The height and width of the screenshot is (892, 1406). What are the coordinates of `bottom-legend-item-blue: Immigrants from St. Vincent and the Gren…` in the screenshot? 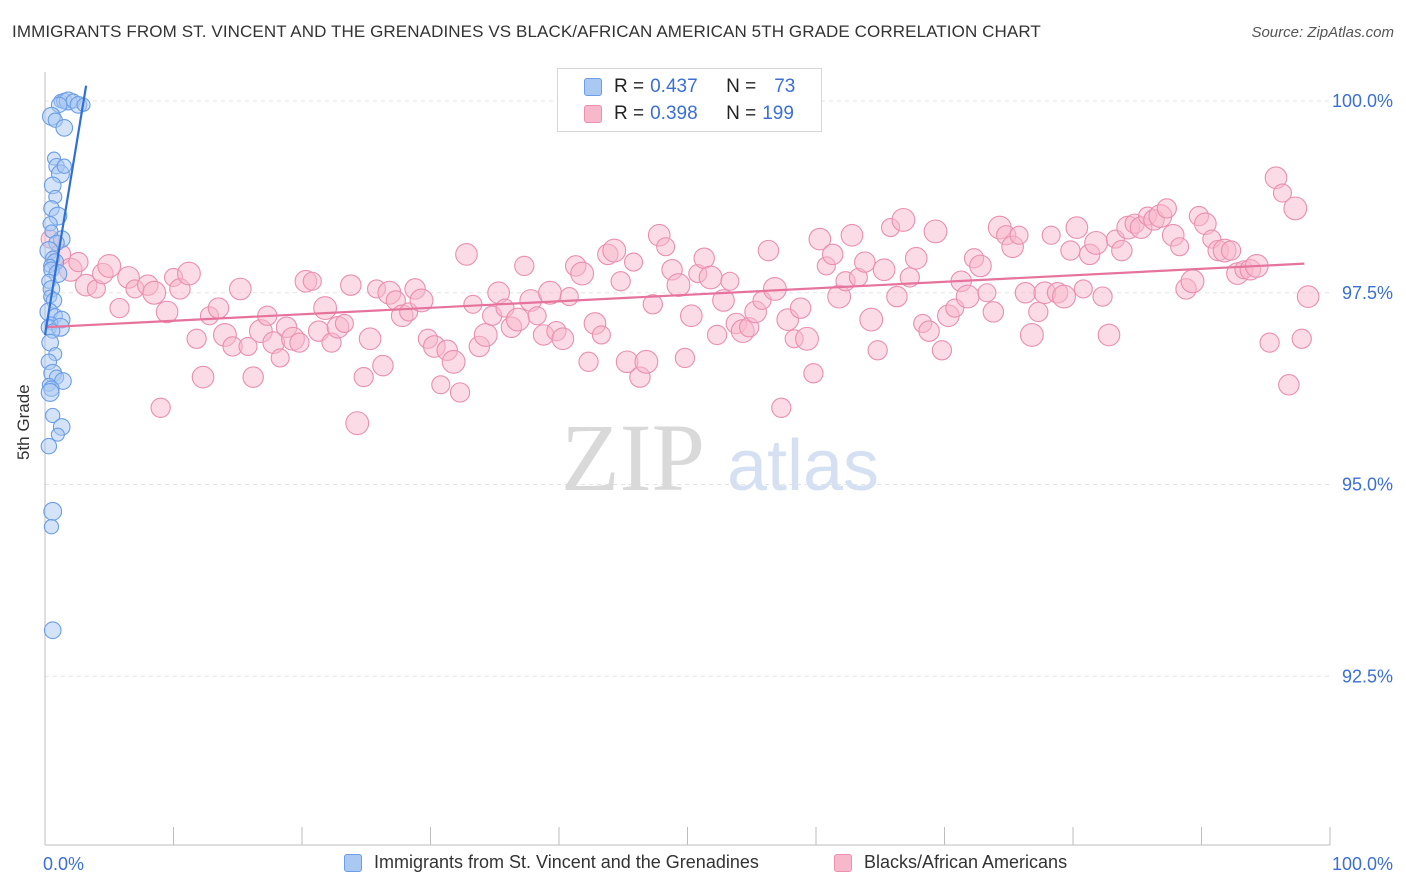 It's located at (551, 862).